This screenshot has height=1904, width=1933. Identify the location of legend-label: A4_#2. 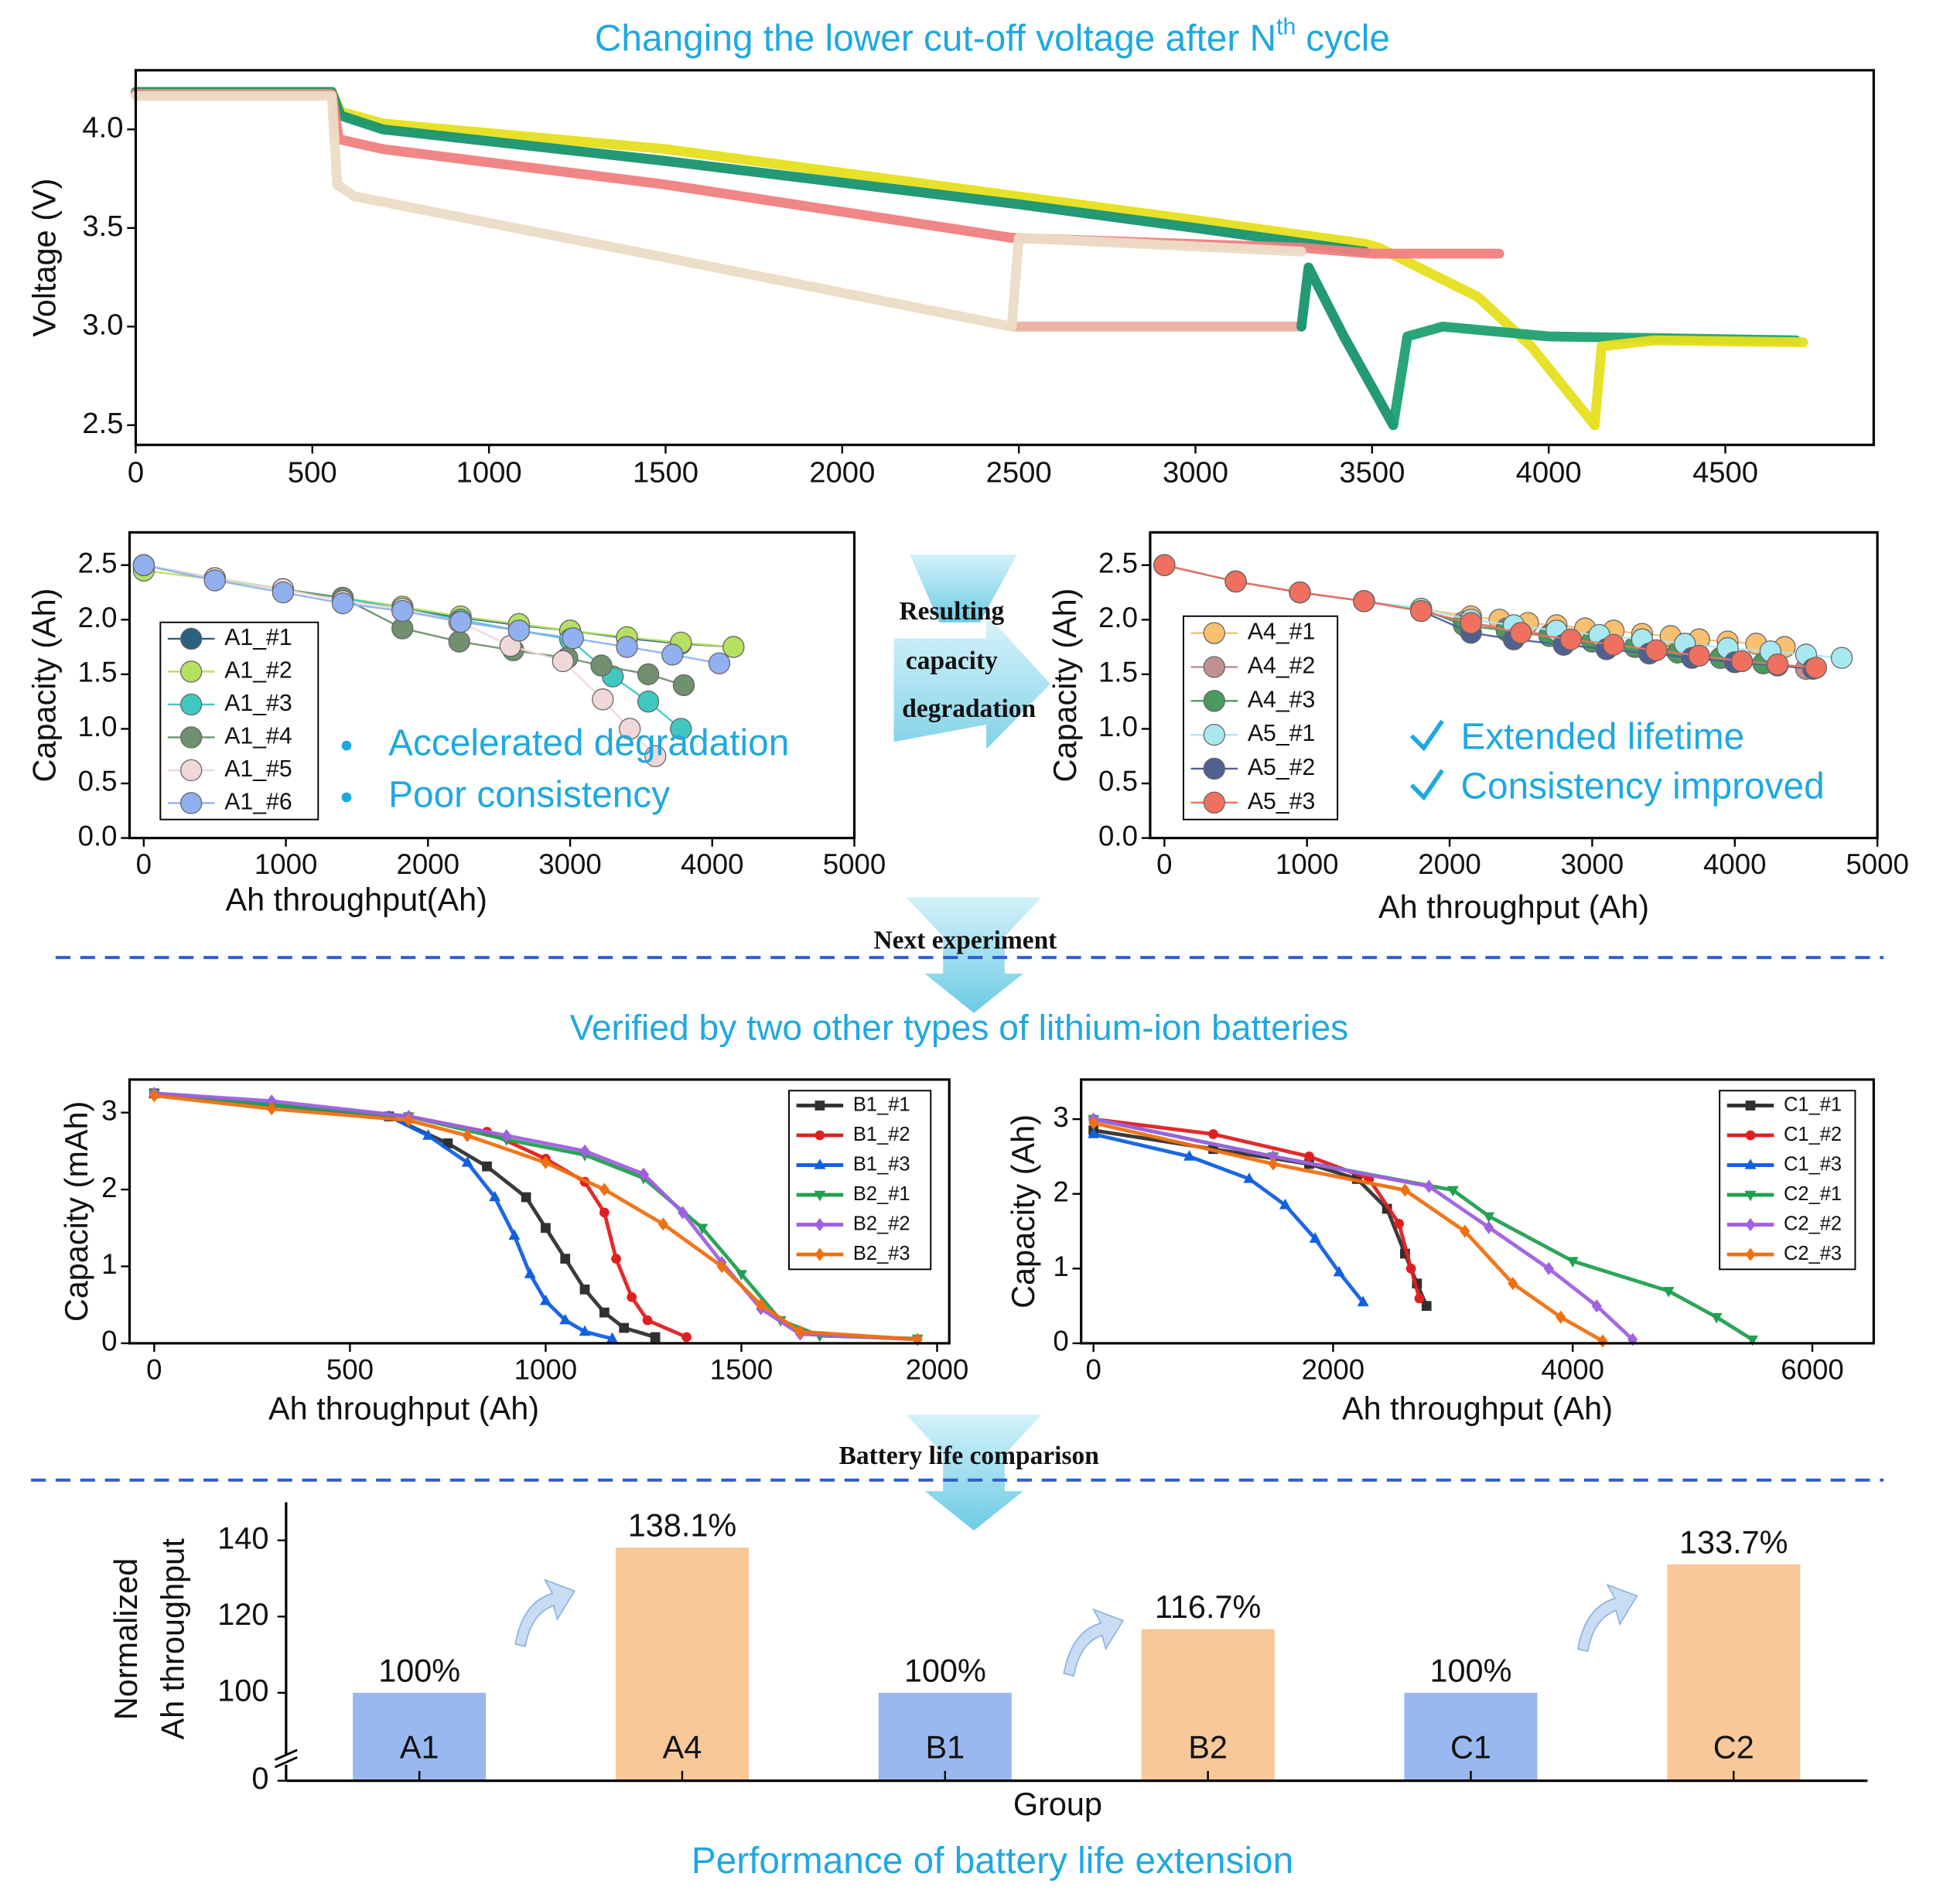
(1282, 665).